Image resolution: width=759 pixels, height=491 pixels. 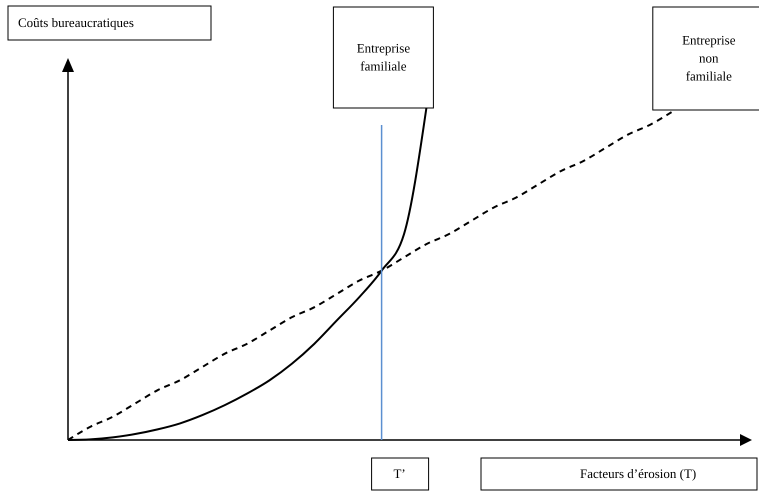 What do you see at coordinates (76, 22) in the screenshot?
I see `text: Coûts bureaucratiques` at bounding box center [76, 22].